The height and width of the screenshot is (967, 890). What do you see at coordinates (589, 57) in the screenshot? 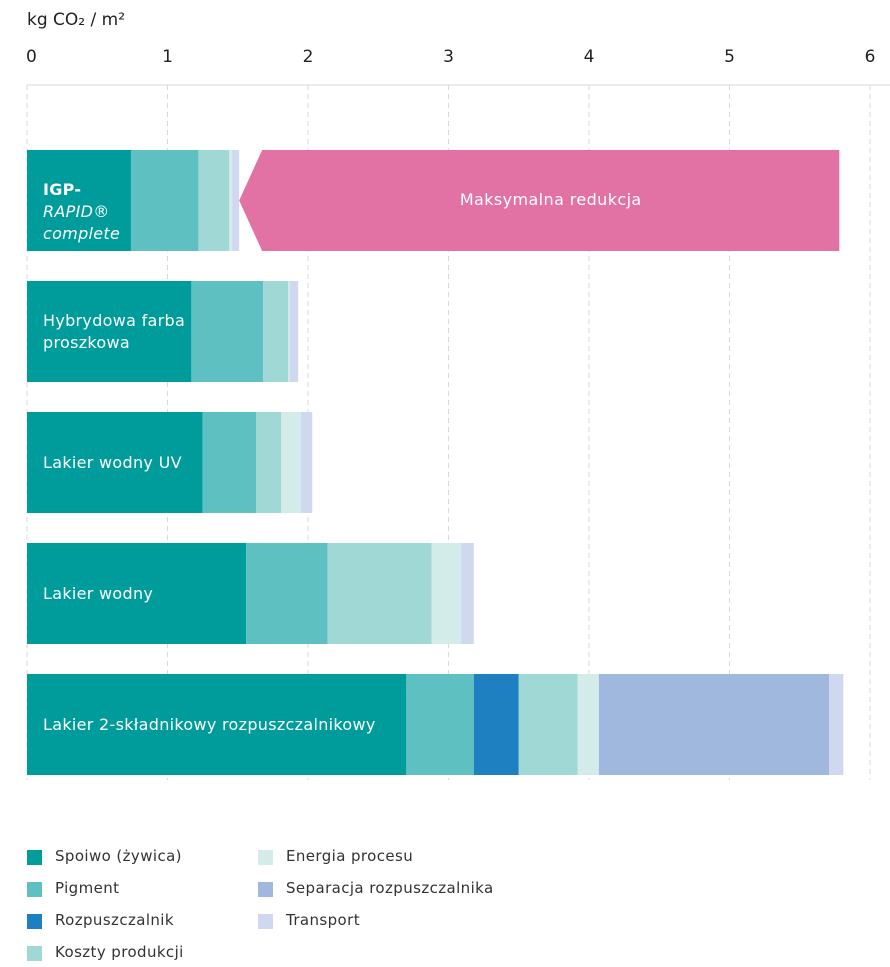
I see `x-tick-label: 4` at bounding box center [589, 57].